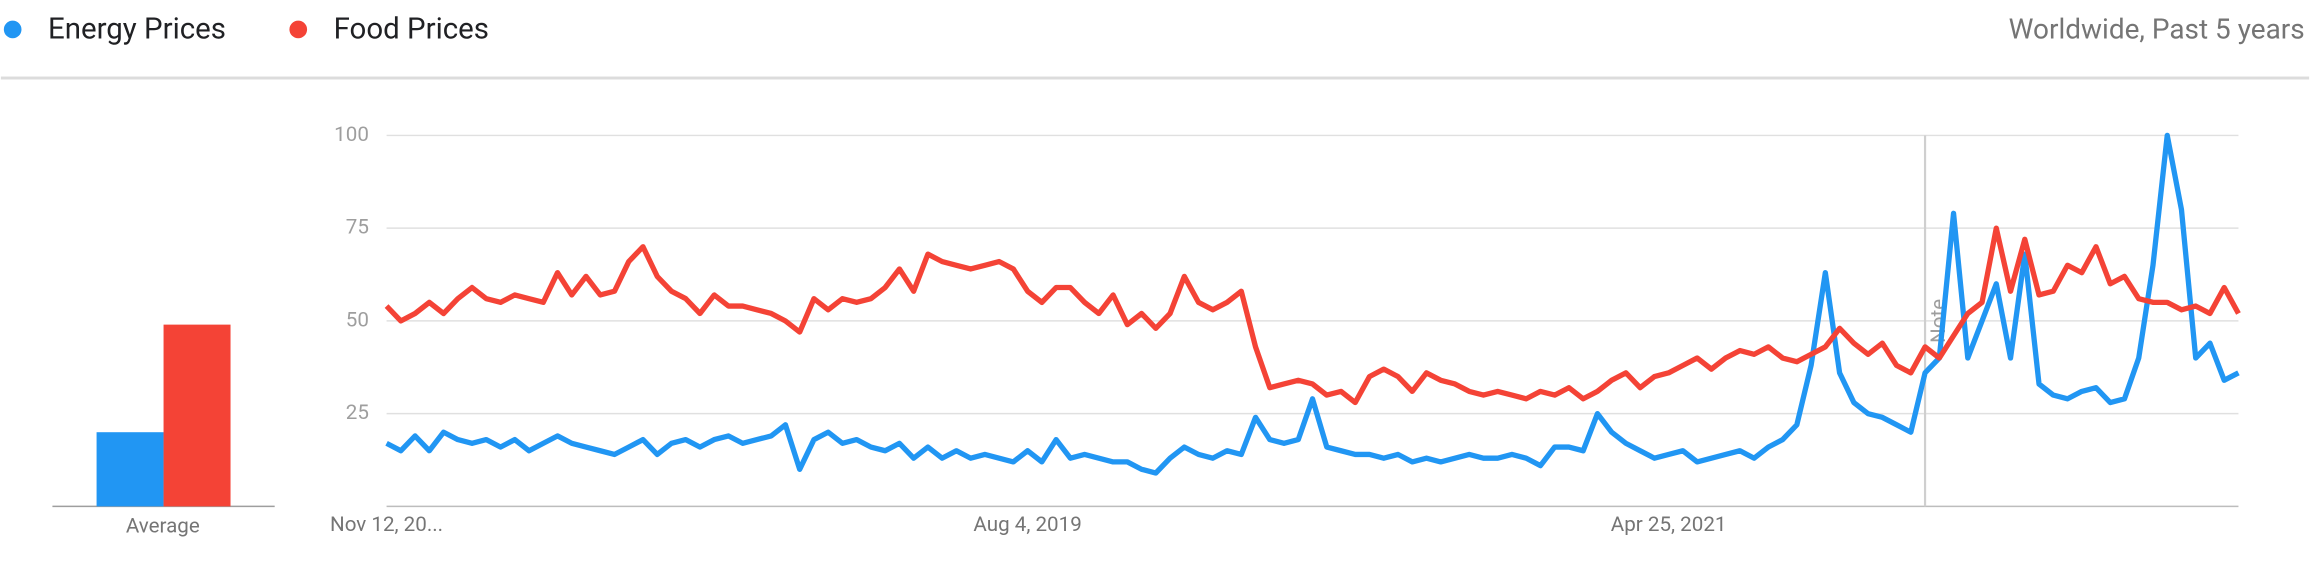 The image size is (2310, 580). What do you see at coordinates (357, 413) in the screenshot?
I see `y-tick-label: 25` at bounding box center [357, 413].